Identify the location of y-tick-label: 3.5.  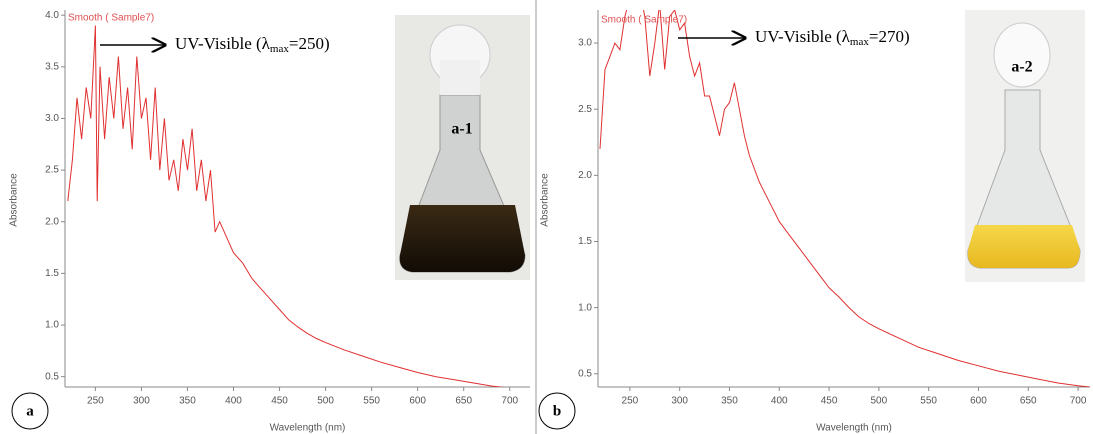
(52, 66).